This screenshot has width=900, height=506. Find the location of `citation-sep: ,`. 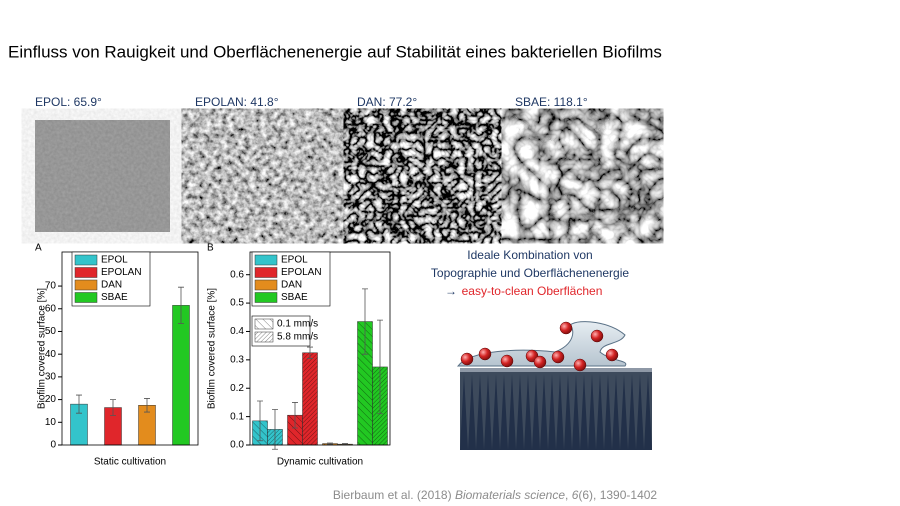

citation-sep: , is located at coordinates (566, 495).